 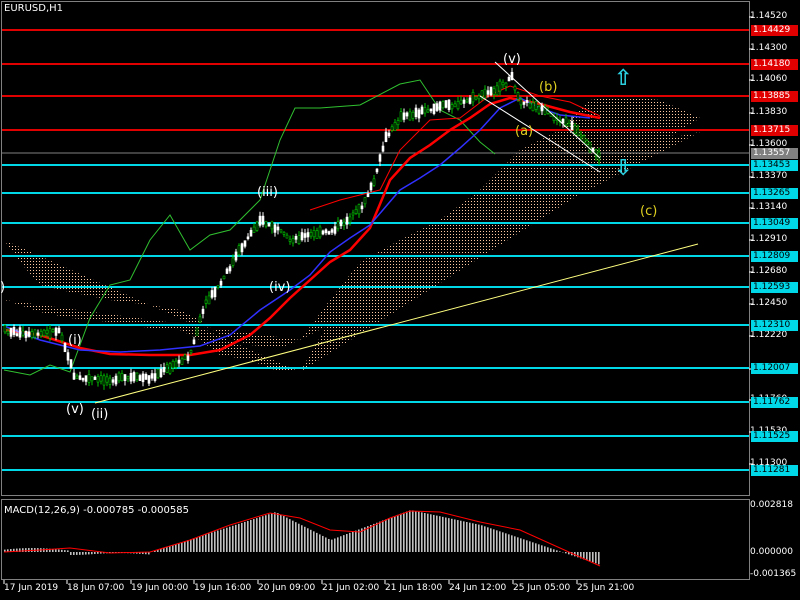 What do you see at coordinates (280, 287) in the screenshot?
I see `wave-label-iv: (iv)` at bounding box center [280, 287].